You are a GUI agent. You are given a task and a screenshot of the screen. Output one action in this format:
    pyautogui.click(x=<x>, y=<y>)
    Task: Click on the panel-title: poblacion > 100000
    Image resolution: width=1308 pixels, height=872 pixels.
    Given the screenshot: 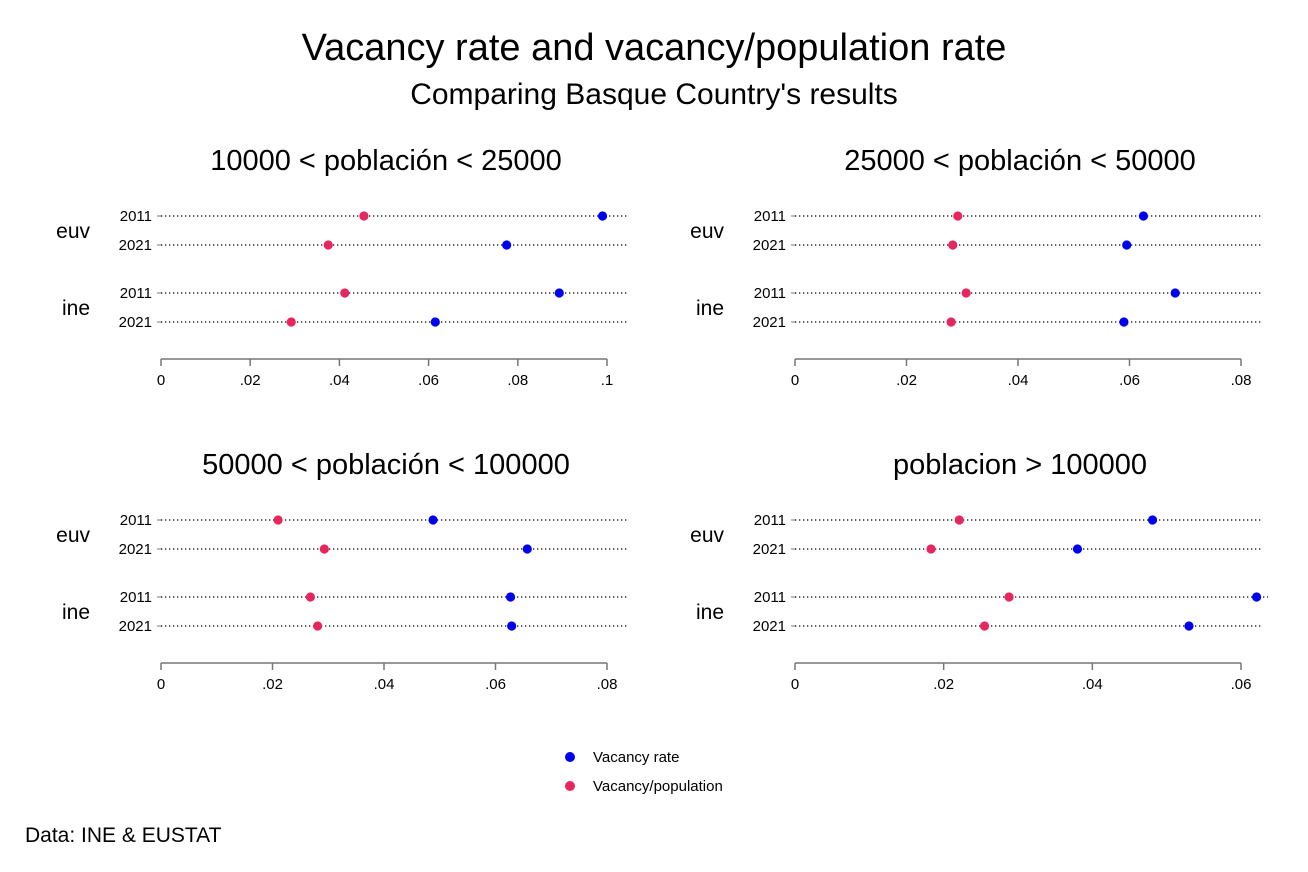 What is the action you would take?
    pyautogui.click(x=1020, y=465)
    